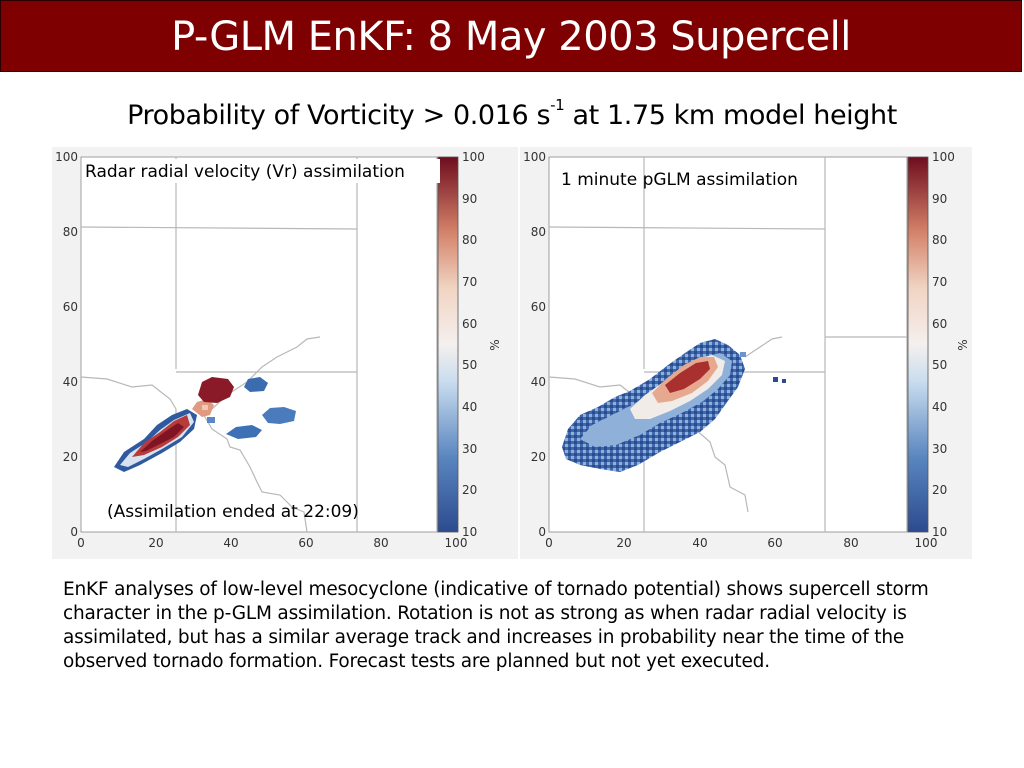 The width and height of the screenshot is (1024, 768). I want to click on title-bar: P-GLM EnKF: 8 May 2003 Supercell, so click(511, 36).